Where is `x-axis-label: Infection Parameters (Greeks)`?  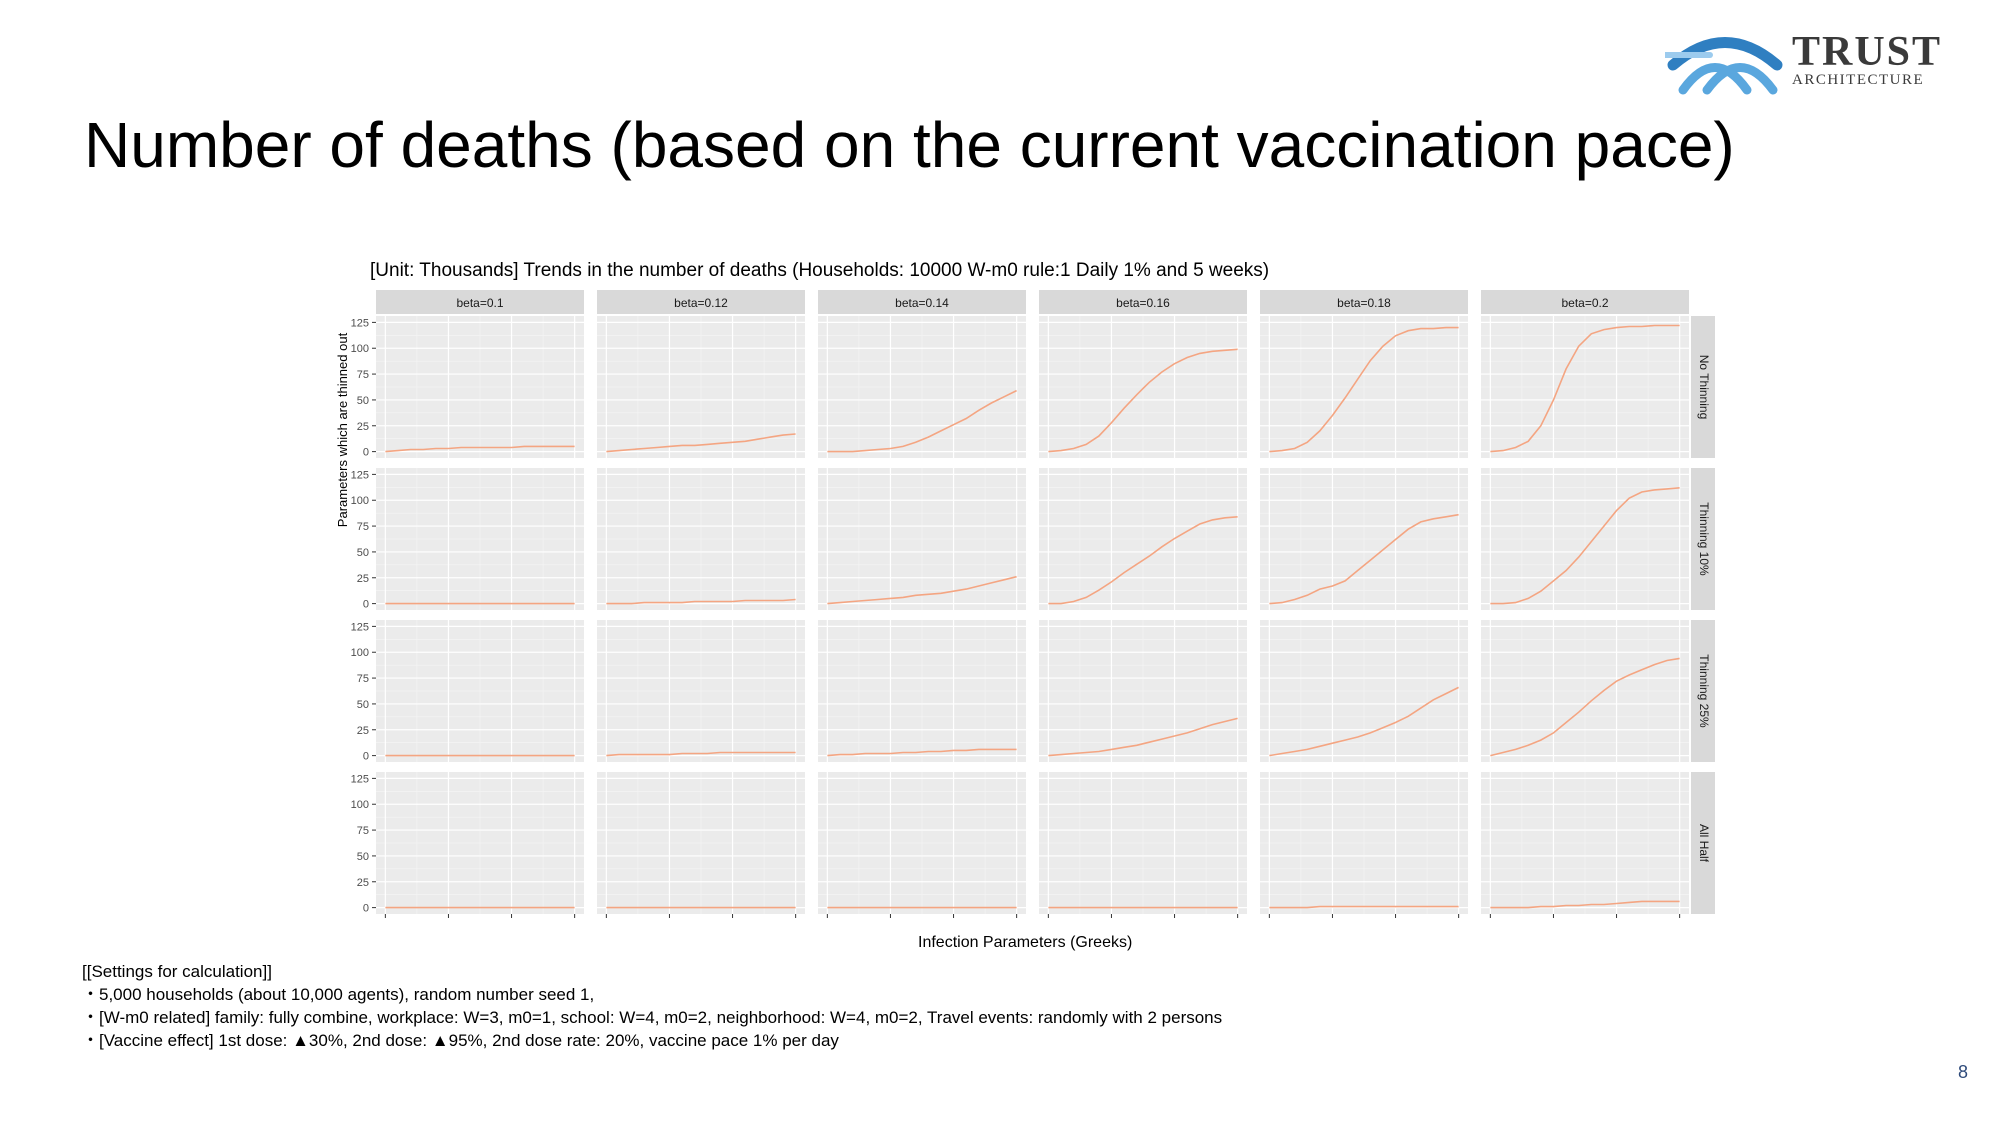 x-axis-label: Infection Parameters (Greeks) is located at coordinates (1025, 942).